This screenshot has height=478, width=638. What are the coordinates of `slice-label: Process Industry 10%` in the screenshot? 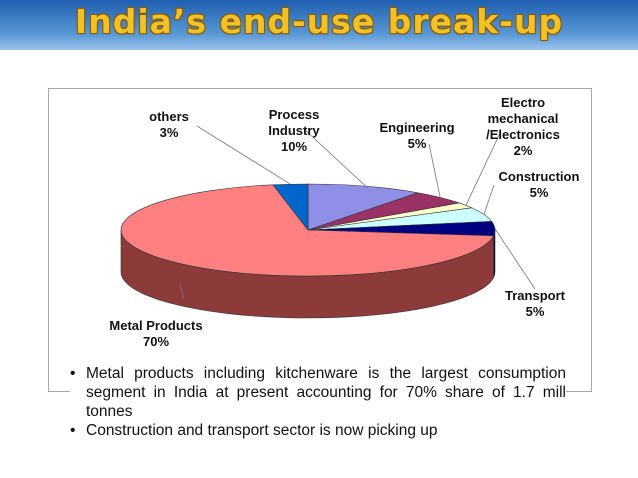 It's located at (294, 130).